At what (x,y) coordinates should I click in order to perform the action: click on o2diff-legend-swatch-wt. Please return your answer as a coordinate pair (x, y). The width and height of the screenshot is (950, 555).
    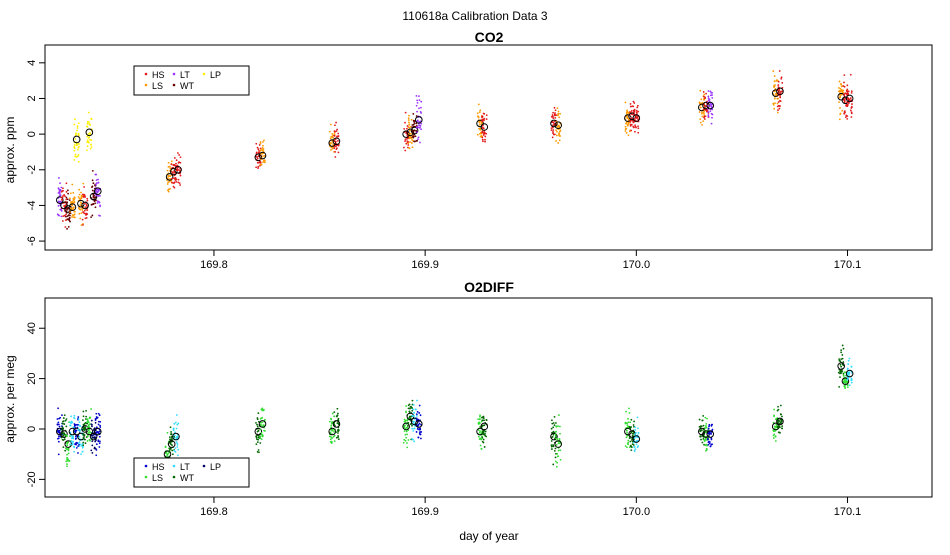
    Looking at the image, I should click on (174, 477).